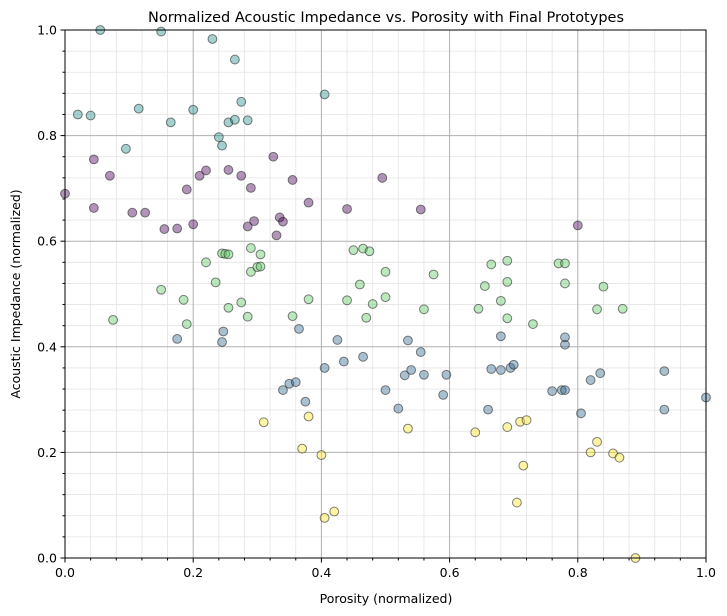 This screenshot has width=727, height=616. What do you see at coordinates (450, 572) in the screenshot?
I see `x-tick-label: 0.6` at bounding box center [450, 572].